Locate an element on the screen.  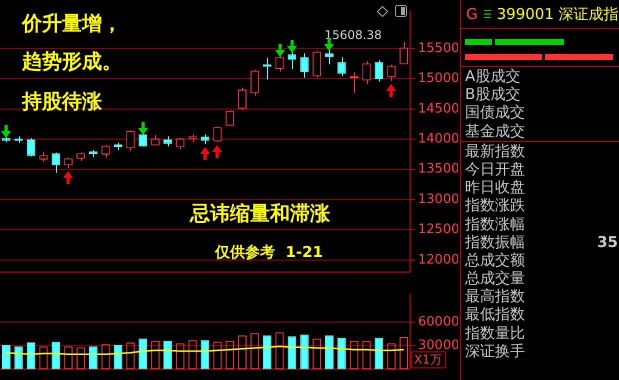
text: 深证换手 is located at coordinates (495, 351).